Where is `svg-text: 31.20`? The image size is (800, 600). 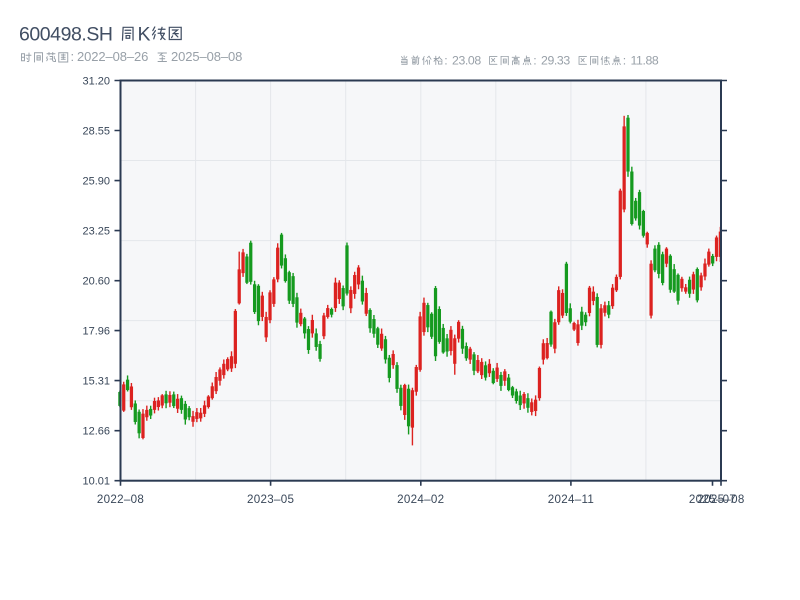
svg-text: 31.20 is located at coordinates (96, 81).